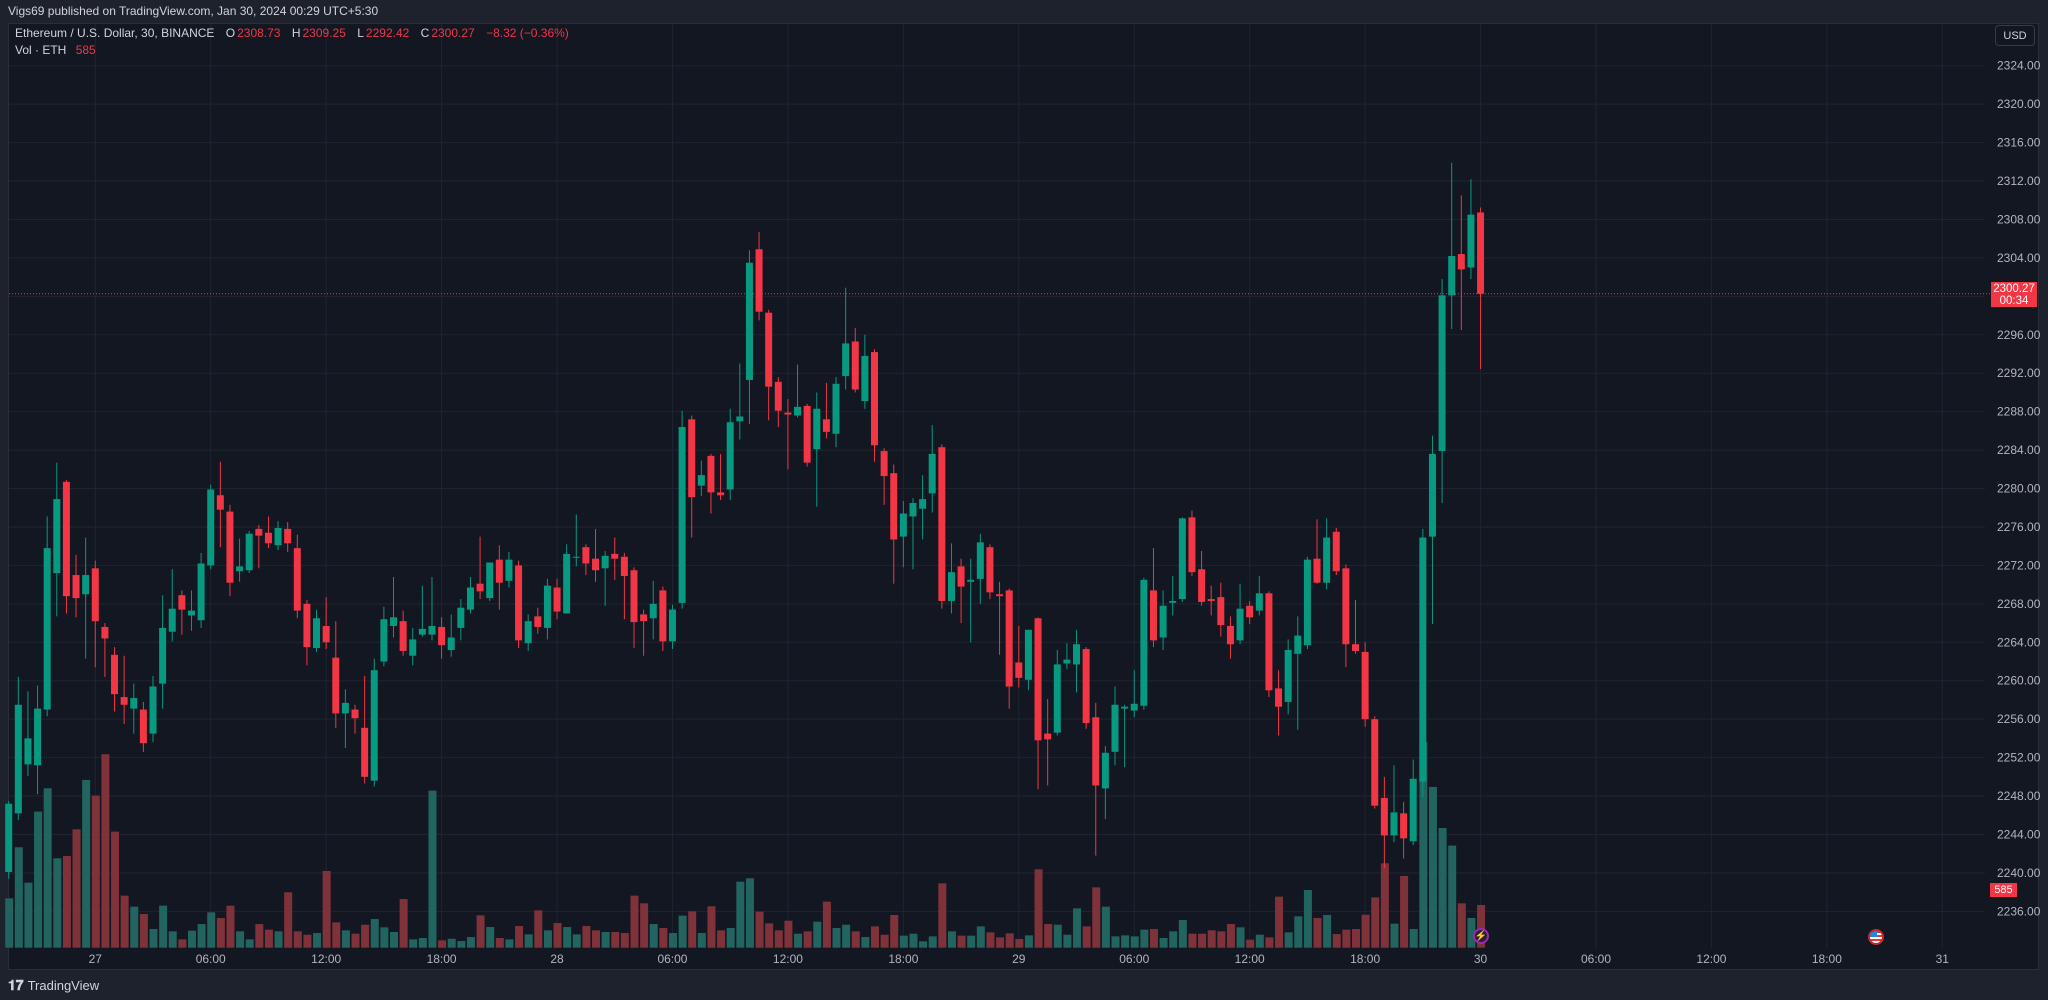 The height and width of the screenshot is (1000, 2048). What do you see at coordinates (324, 33) in the screenshot?
I see `high-value: 2309.25` at bounding box center [324, 33].